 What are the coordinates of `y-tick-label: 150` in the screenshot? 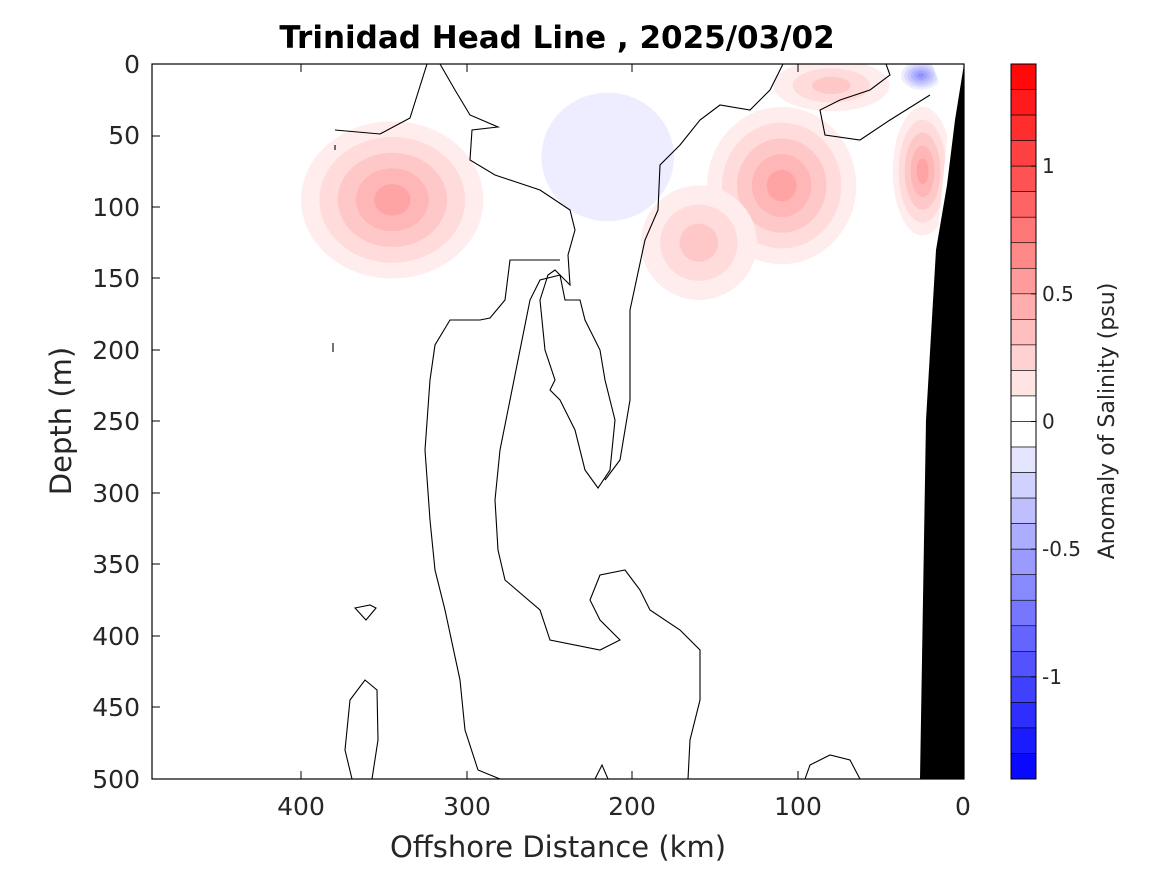 It's located at (116, 278).